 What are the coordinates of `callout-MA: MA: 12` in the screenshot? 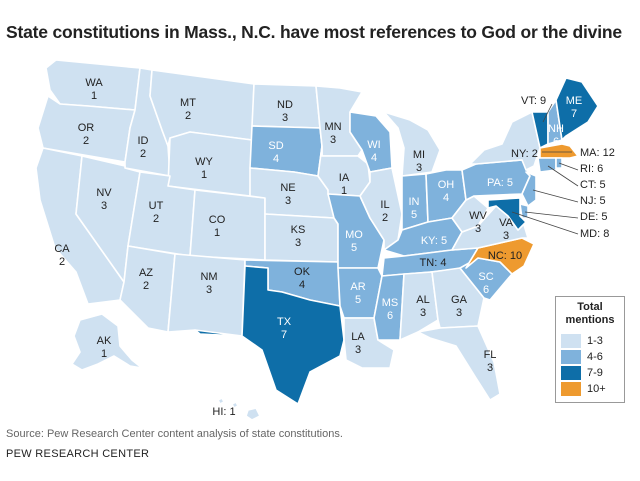 It's located at (597, 153).